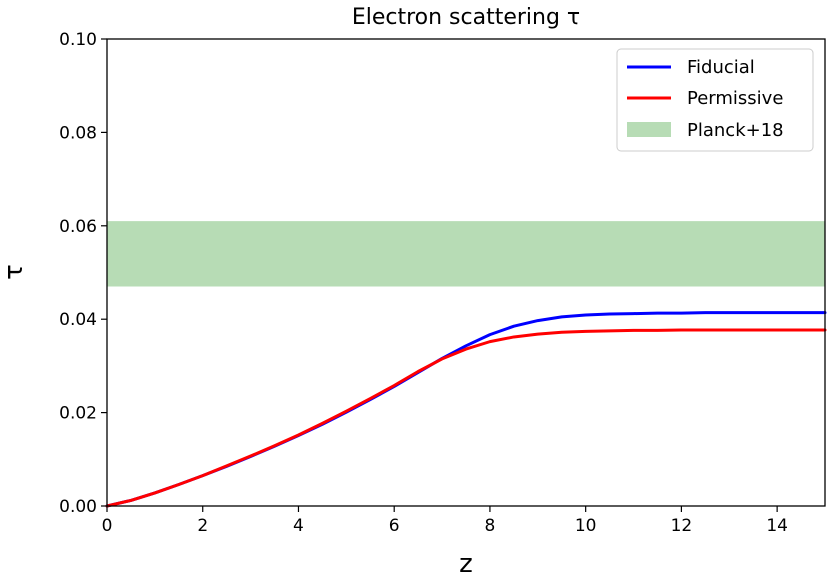 The width and height of the screenshot is (830, 586). What do you see at coordinates (445, 521) in the screenshot?
I see `x-axis-ticks: 0 2 4 6 8 10 12 14` at bounding box center [445, 521].